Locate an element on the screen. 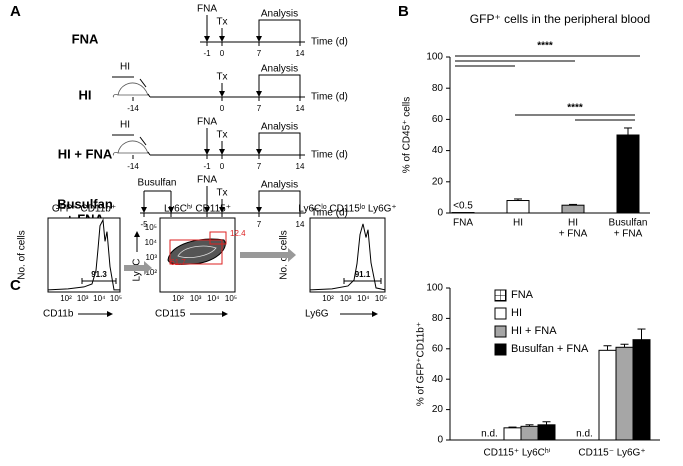  y-axis-label: % of GFP⁺CD11b⁺ is located at coordinates (421, 364).